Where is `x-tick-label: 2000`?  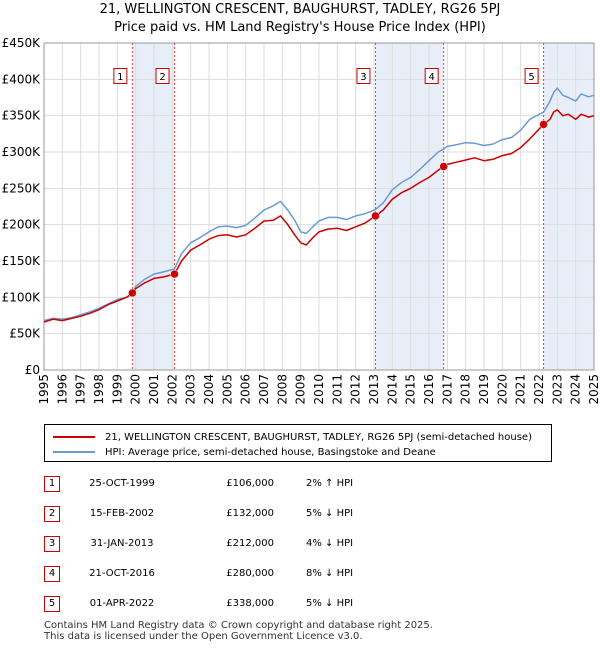
x-tick-label: 2000 is located at coordinates (136, 389).